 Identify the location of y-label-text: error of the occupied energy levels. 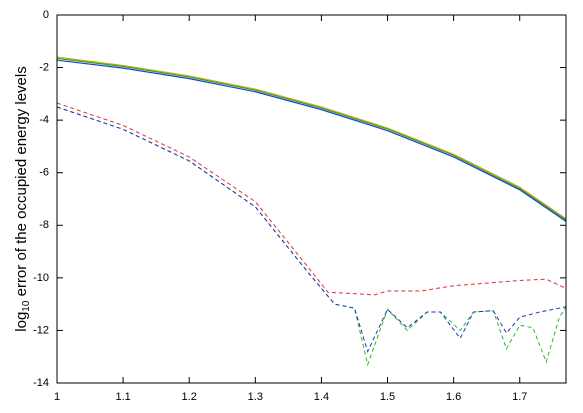
(21, 183).